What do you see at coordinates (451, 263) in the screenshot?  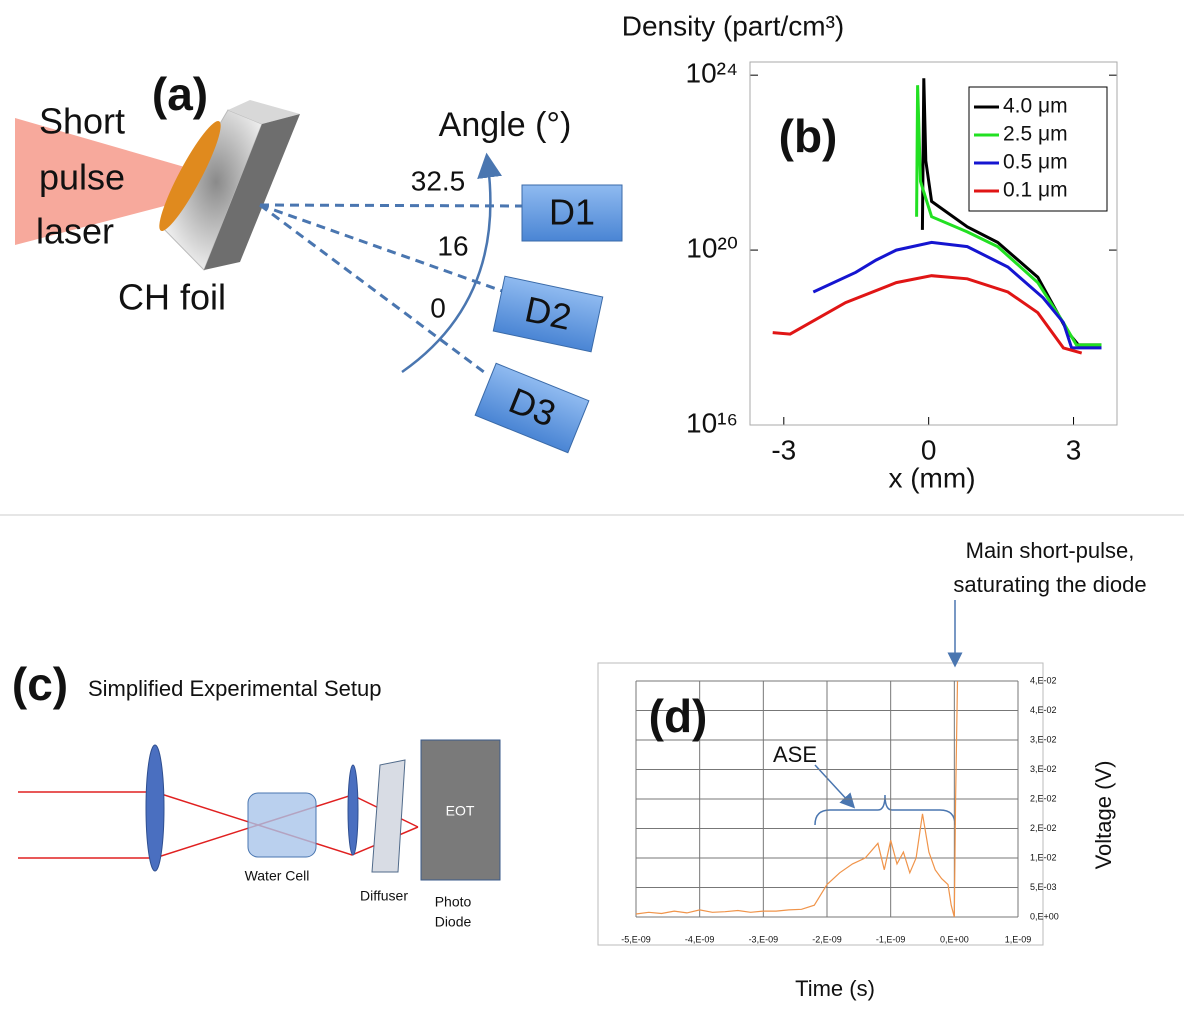 I see `angle-arc` at bounding box center [451, 263].